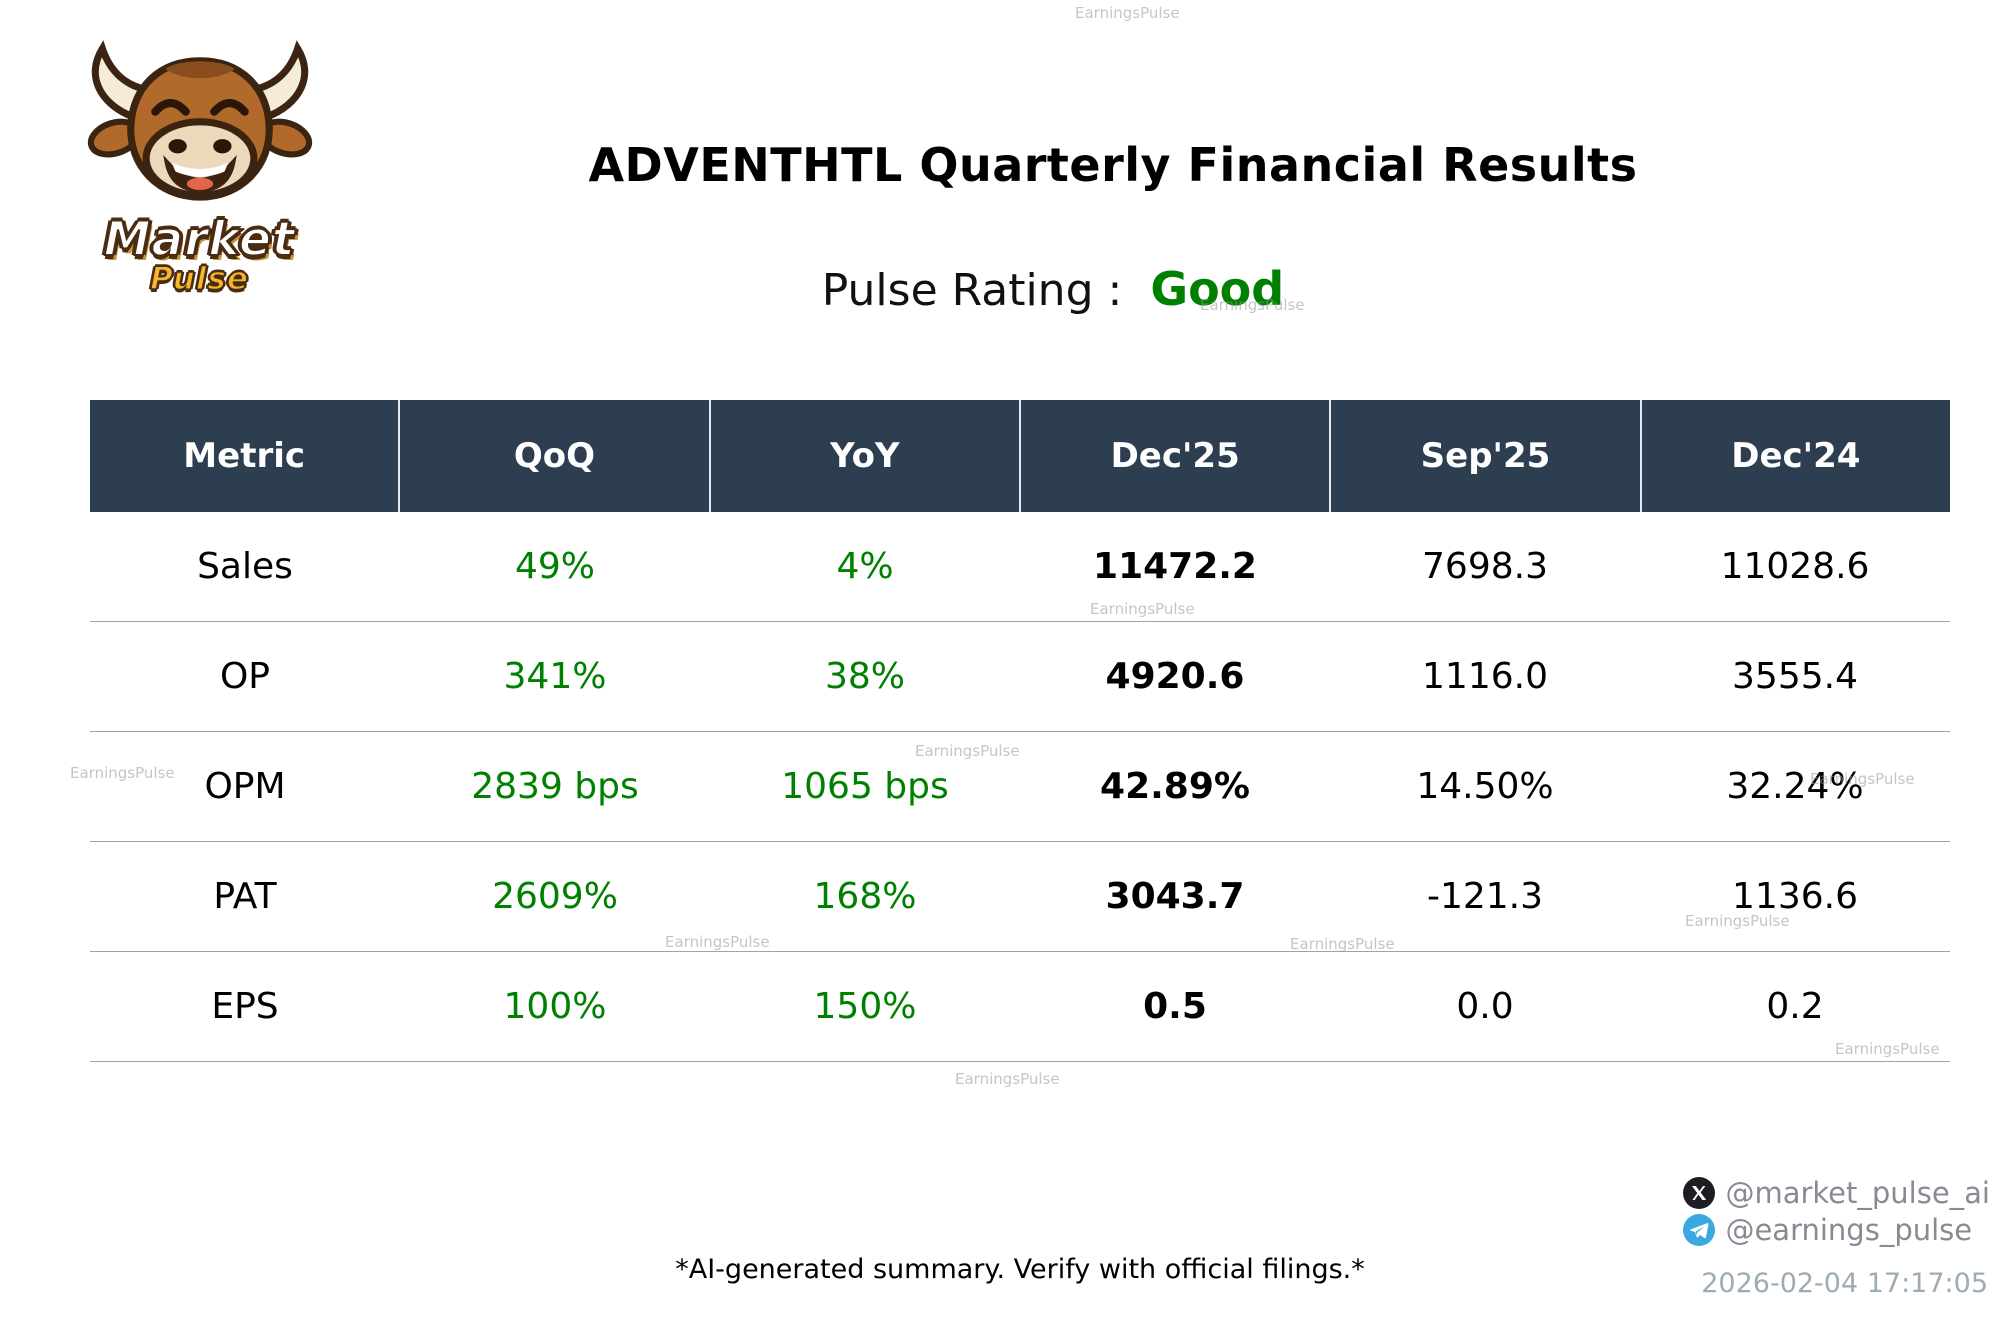 Image resolution: width=2016 pixels, height=1318 pixels. I want to click on logo-wordmark-pulse: Pulse, so click(199, 279).